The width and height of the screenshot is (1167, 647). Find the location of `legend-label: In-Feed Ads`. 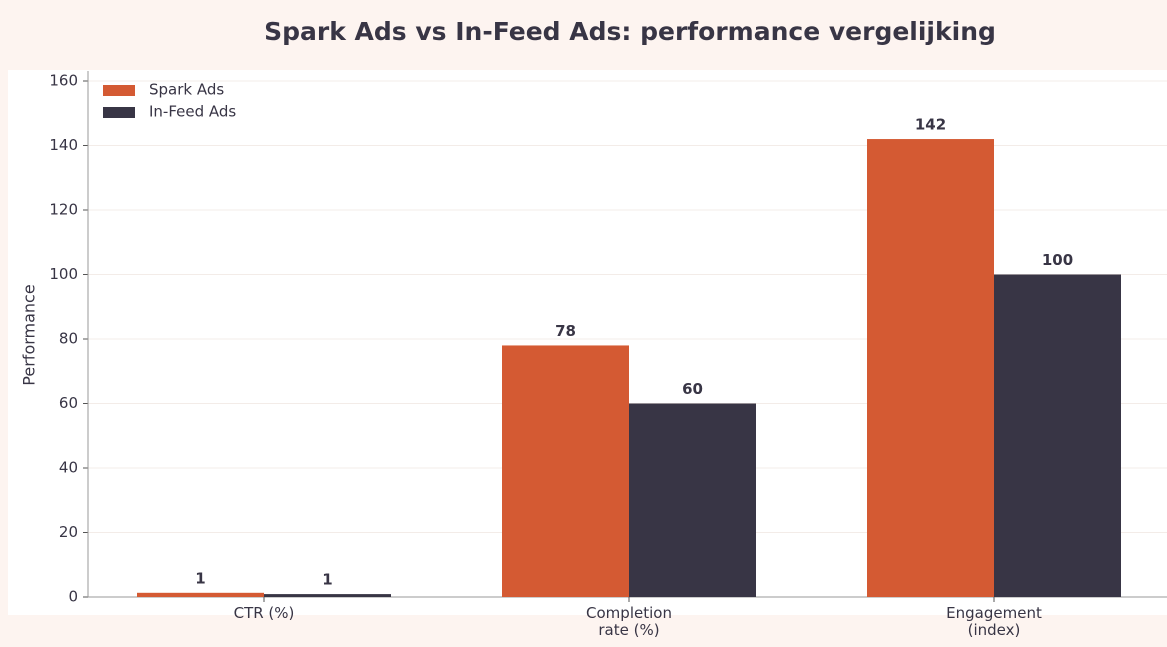

legend-label: In-Feed Ads is located at coordinates (192, 112).